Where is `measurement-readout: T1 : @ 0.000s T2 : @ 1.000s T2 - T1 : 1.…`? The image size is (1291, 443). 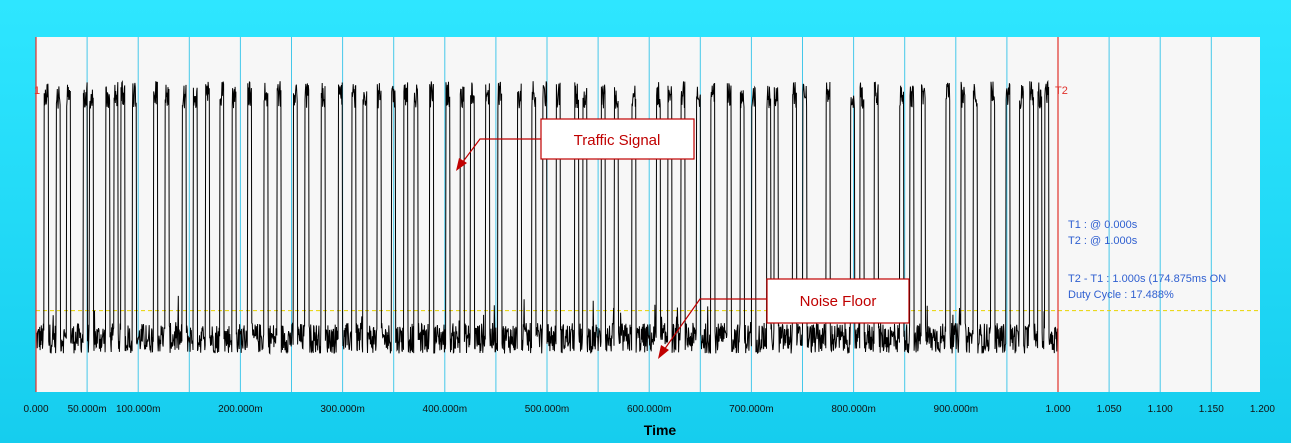
measurement-readout: T1 : @ 0.000s T2 : @ 1.000s T2 - T1 : 1.… is located at coordinates (1147, 260).